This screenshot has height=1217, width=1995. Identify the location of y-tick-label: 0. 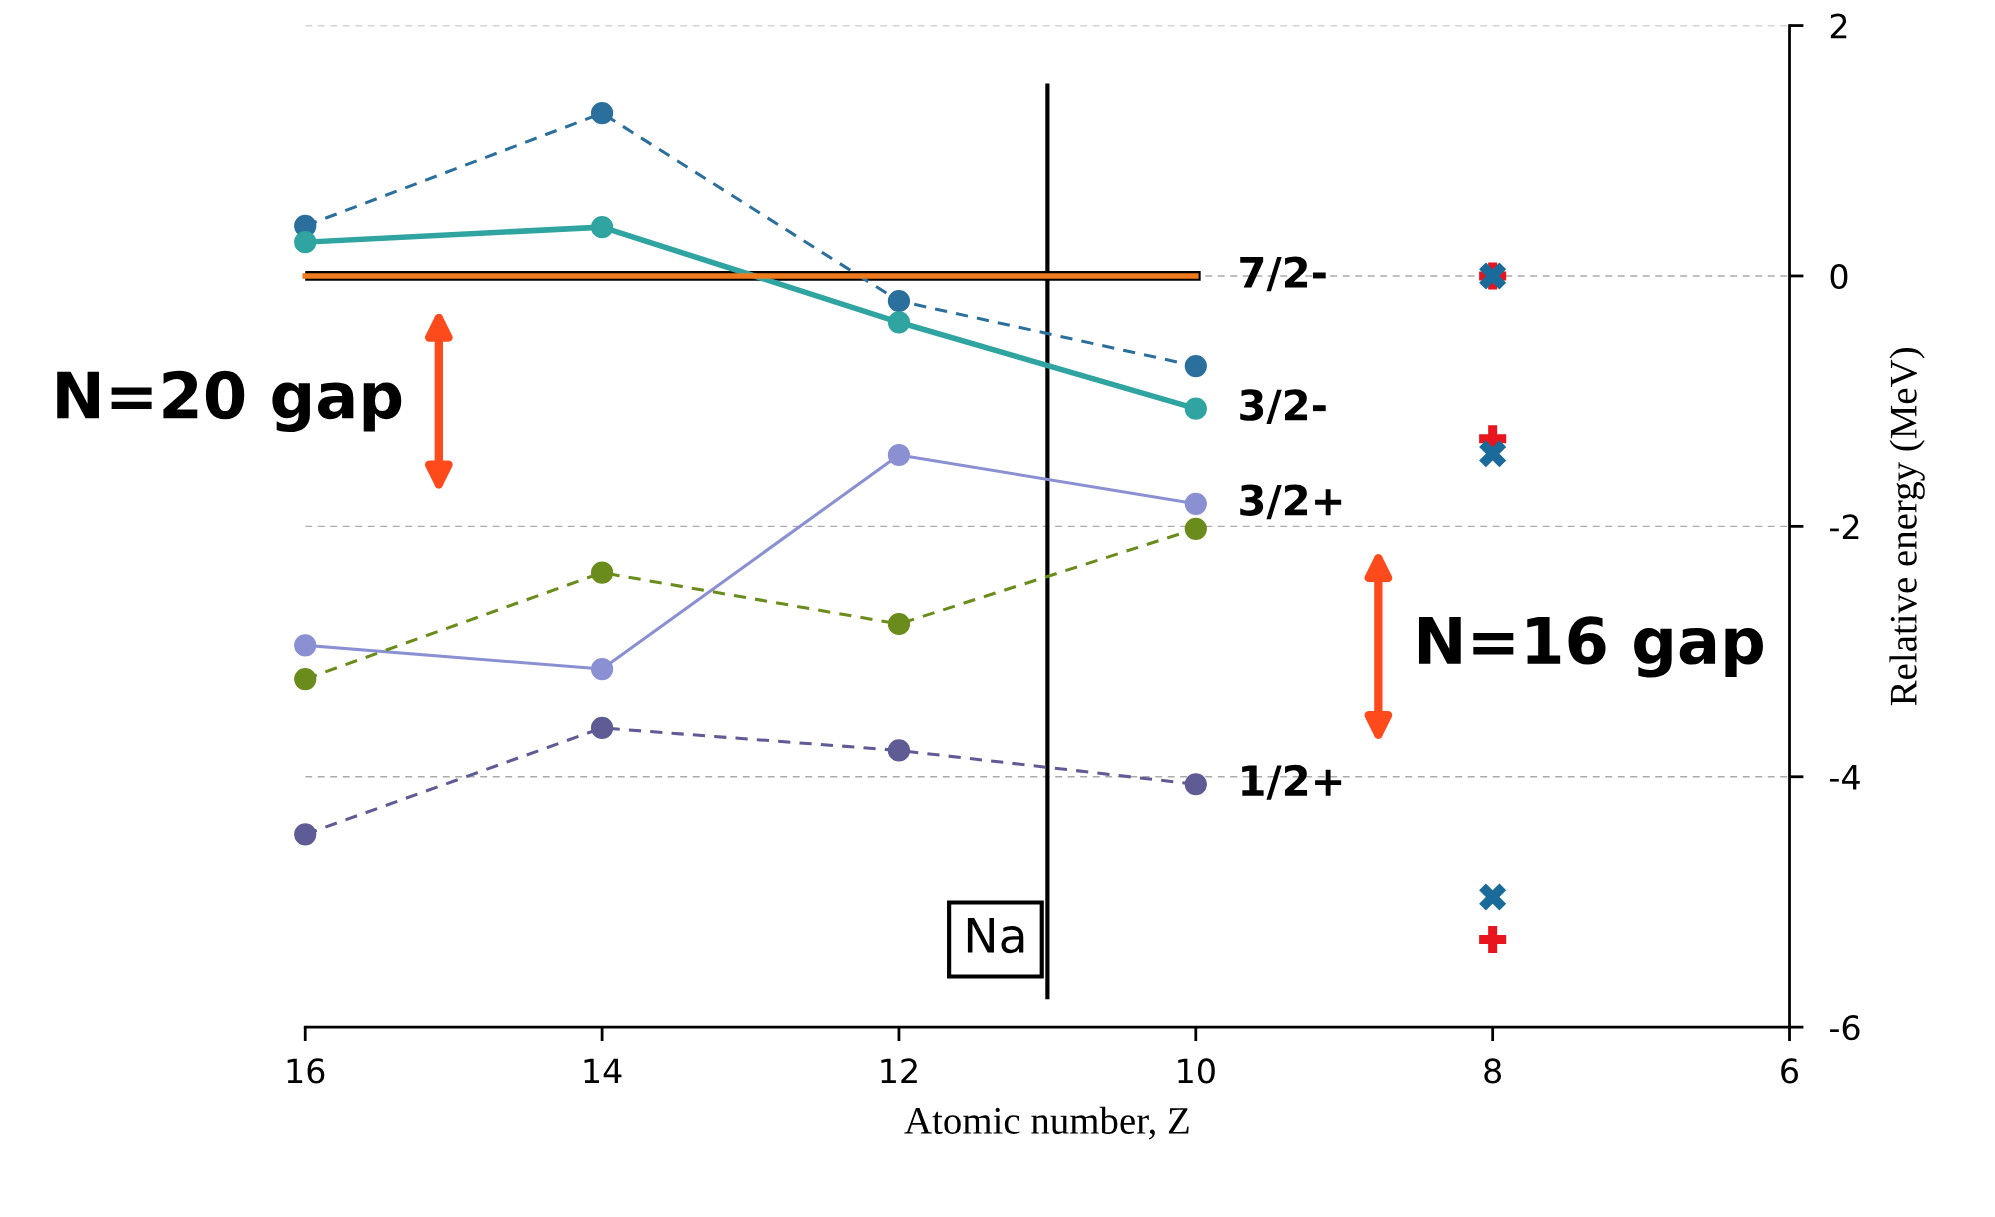
(1839, 276).